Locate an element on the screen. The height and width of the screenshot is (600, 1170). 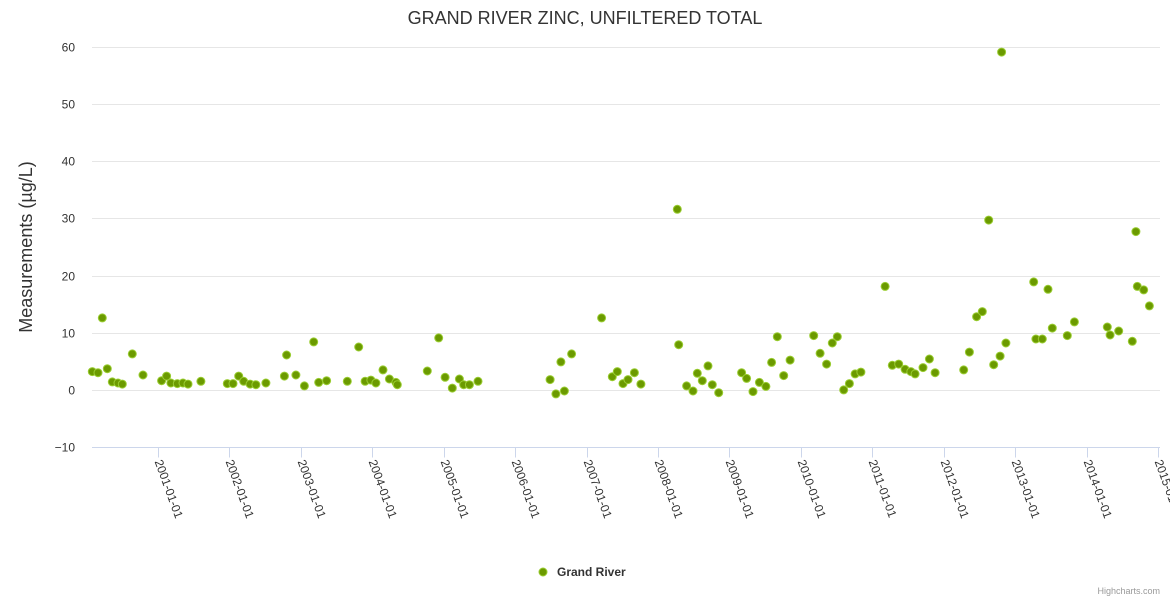
legend-item-label: Grand River is located at coordinates (591, 572).